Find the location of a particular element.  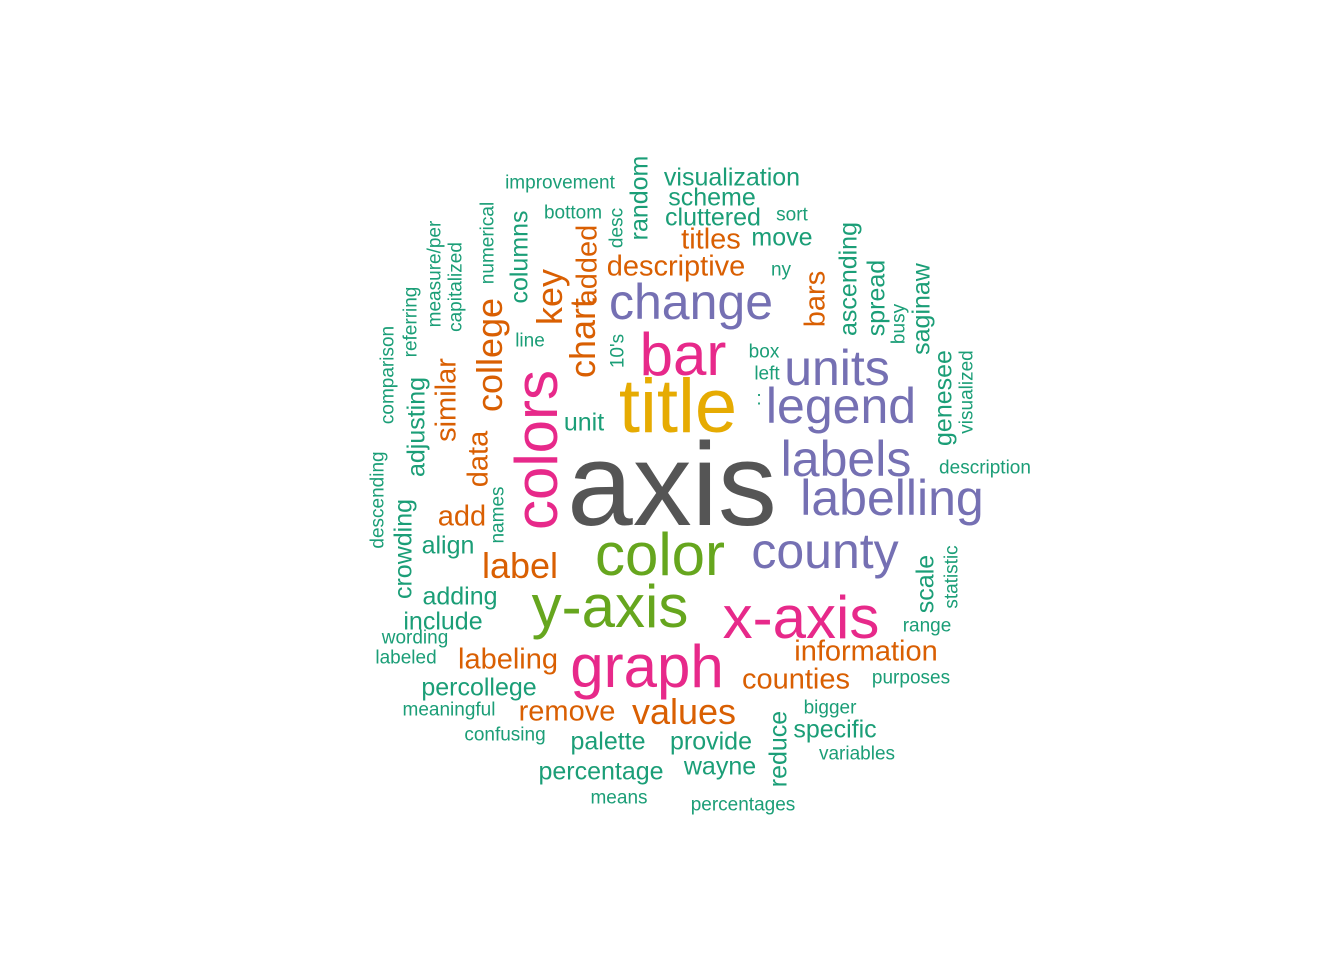

word-descending: descending is located at coordinates (378, 500).